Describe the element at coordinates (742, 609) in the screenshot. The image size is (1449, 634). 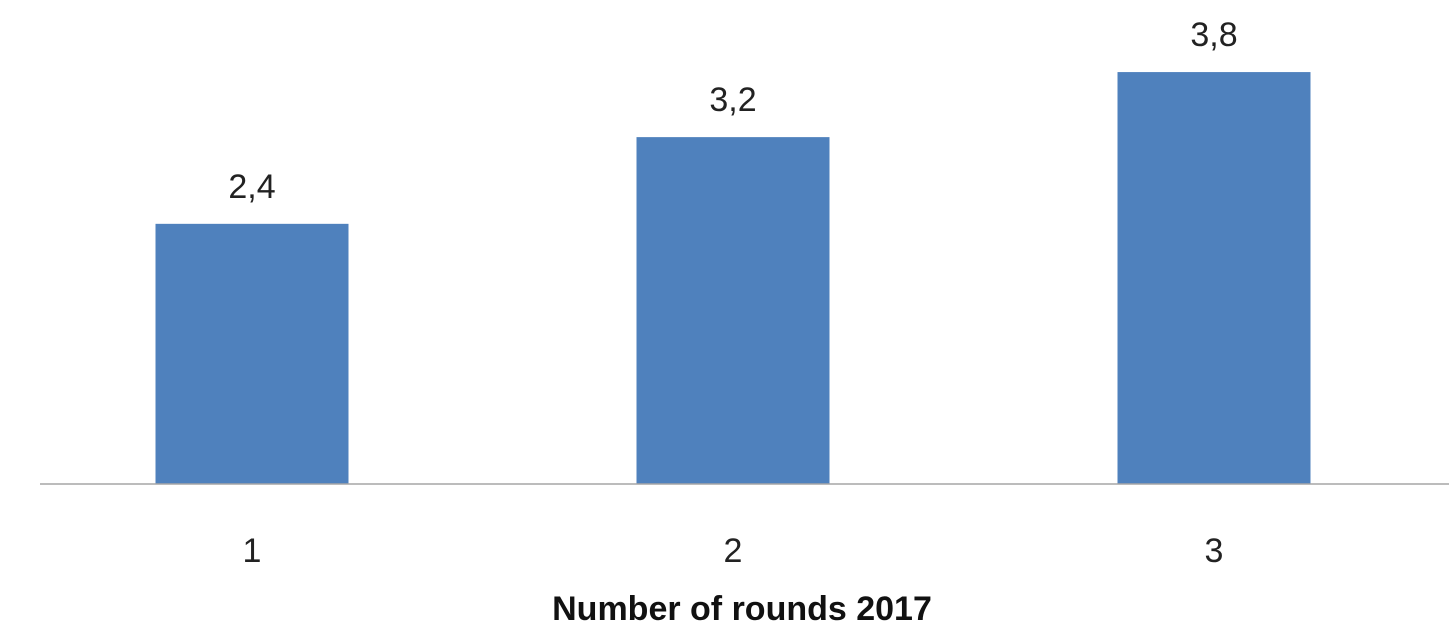
I see `x-axis-title: Number of rounds 2017` at that location.